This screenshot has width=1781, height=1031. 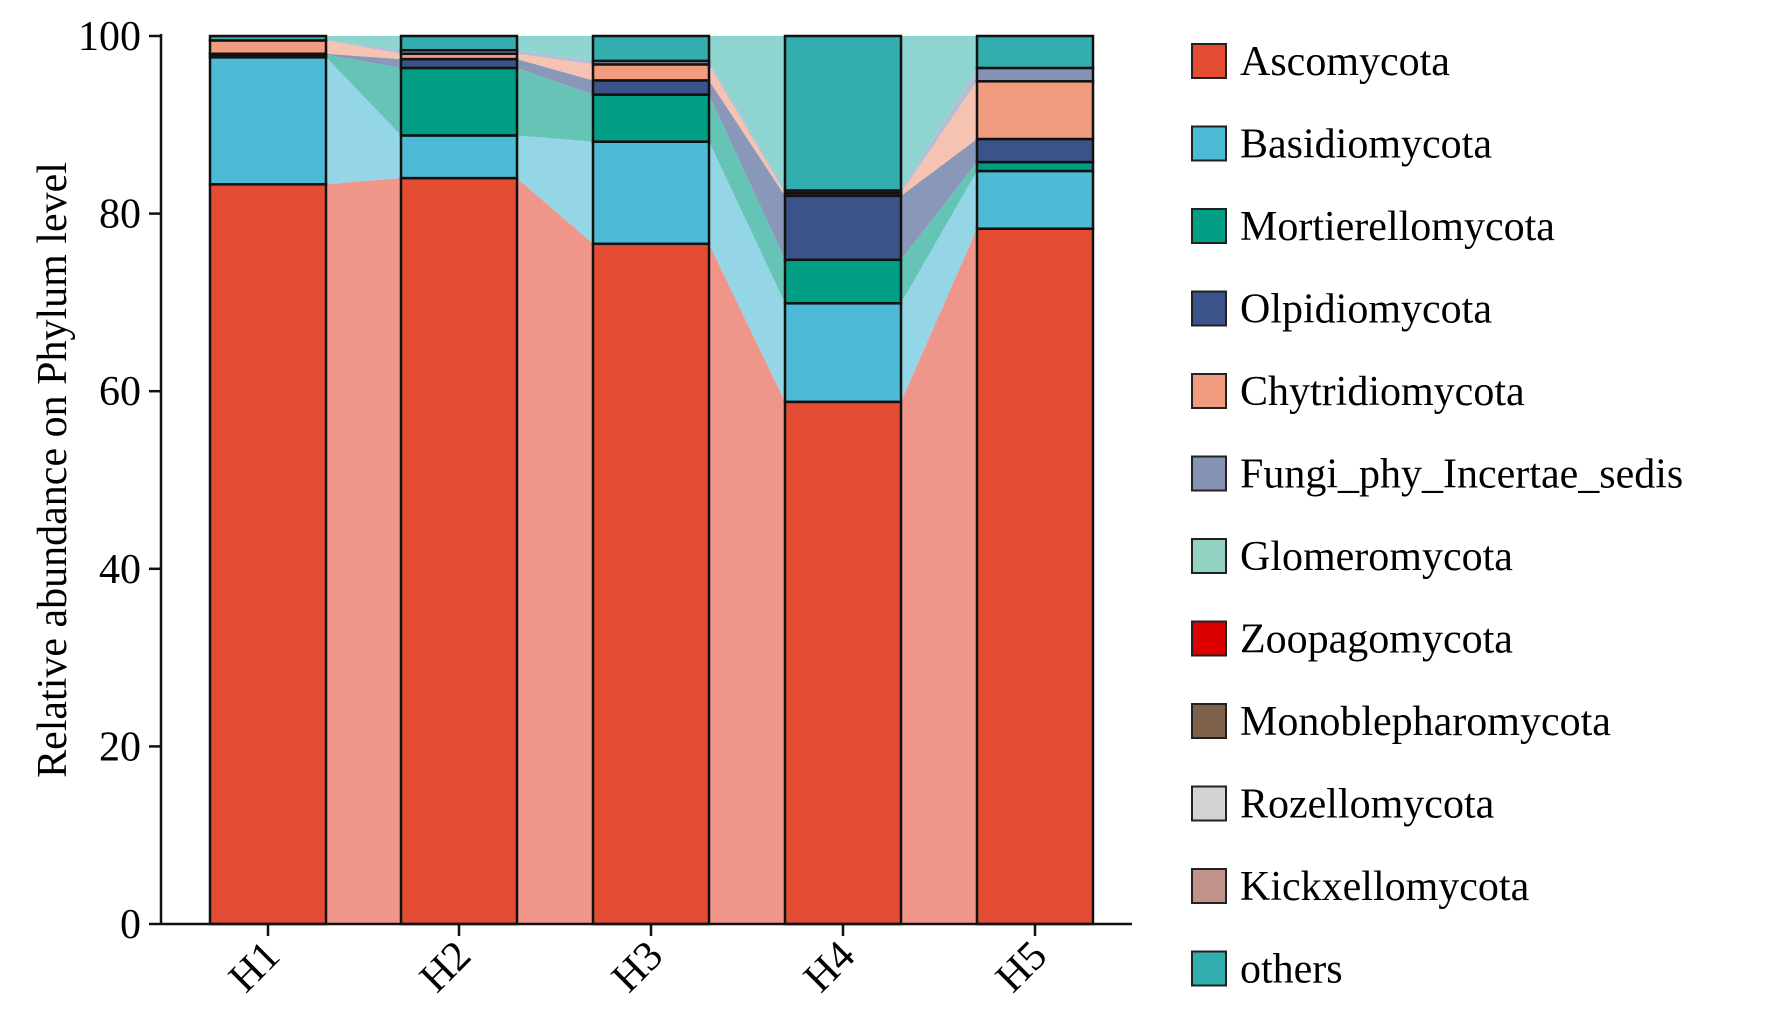 I want to click on bar-h4-ascomycota, so click(x=843, y=663).